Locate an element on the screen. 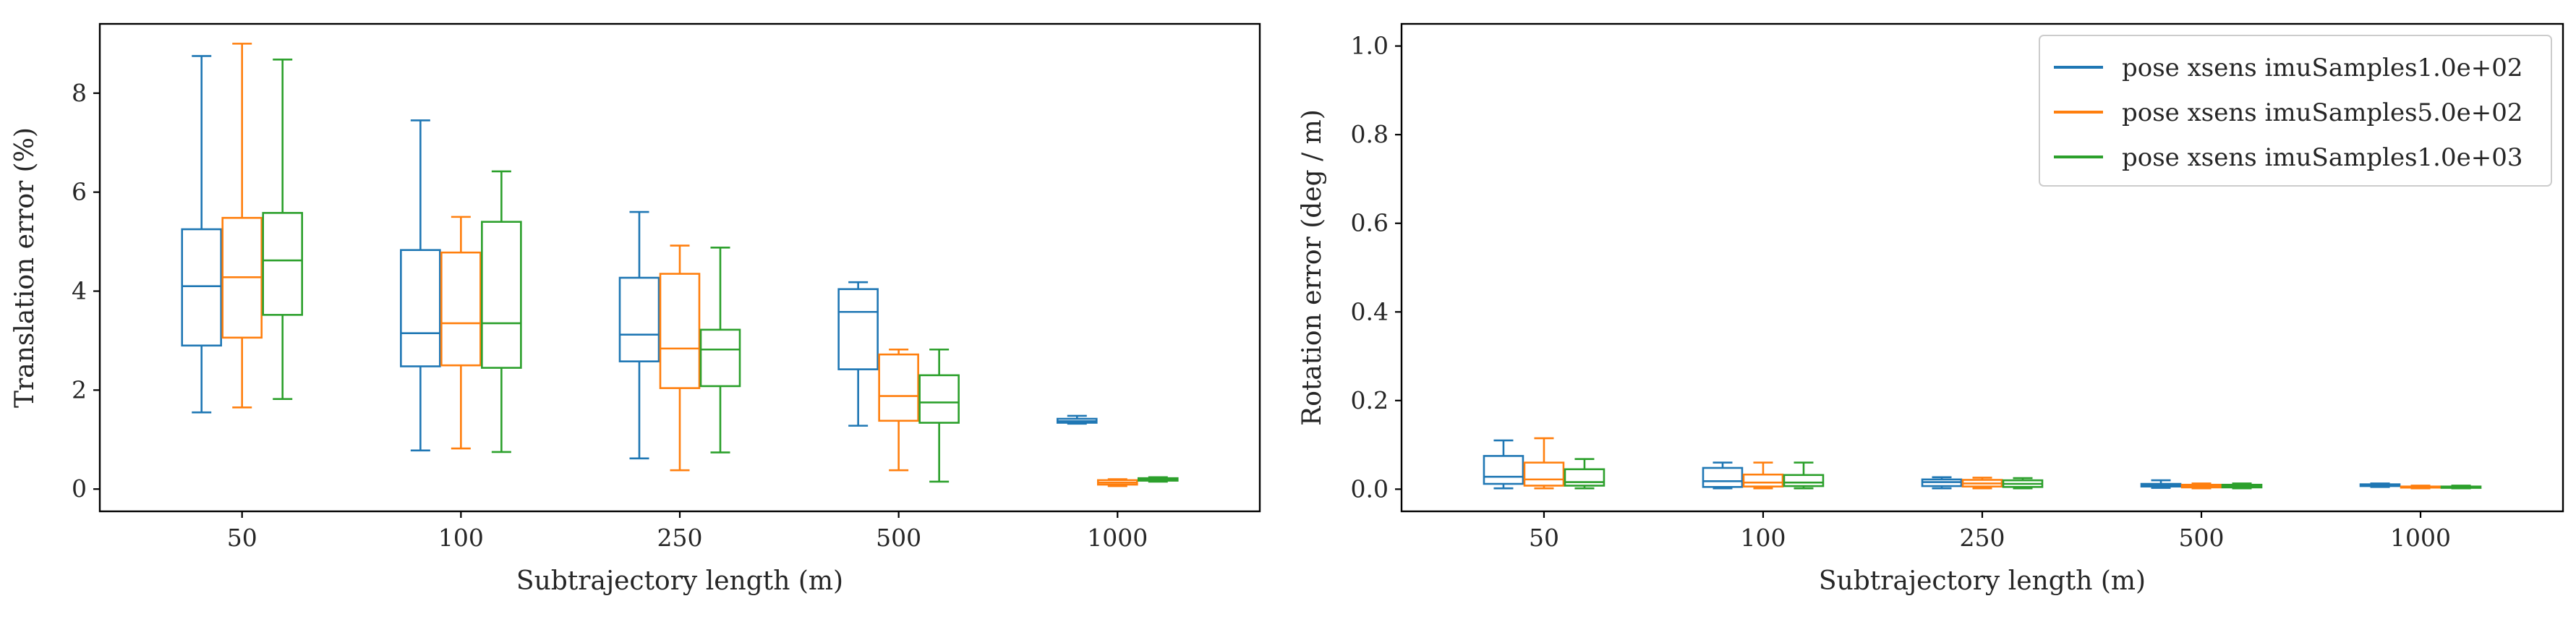  y-tick-label: 0 is located at coordinates (79, 488).